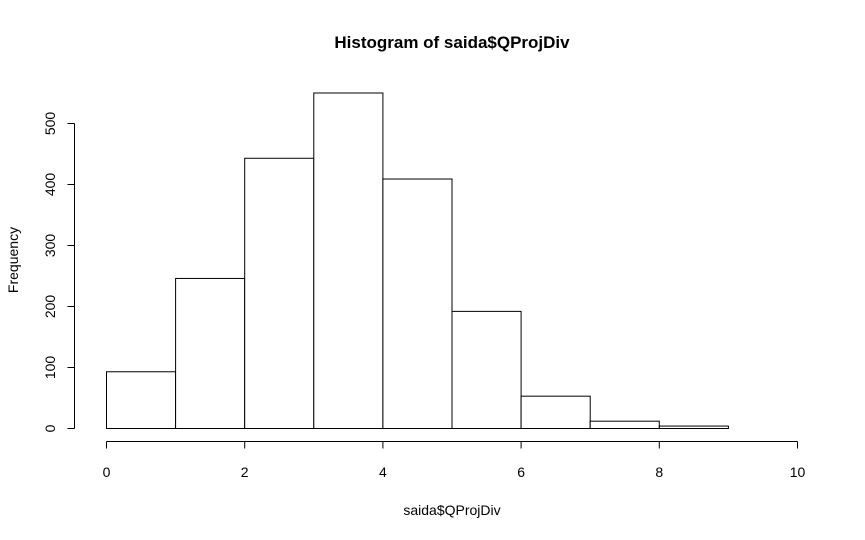 The width and height of the screenshot is (865, 540). What do you see at coordinates (50, 185) in the screenshot?
I see `y-tick-label: 400` at bounding box center [50, 185].